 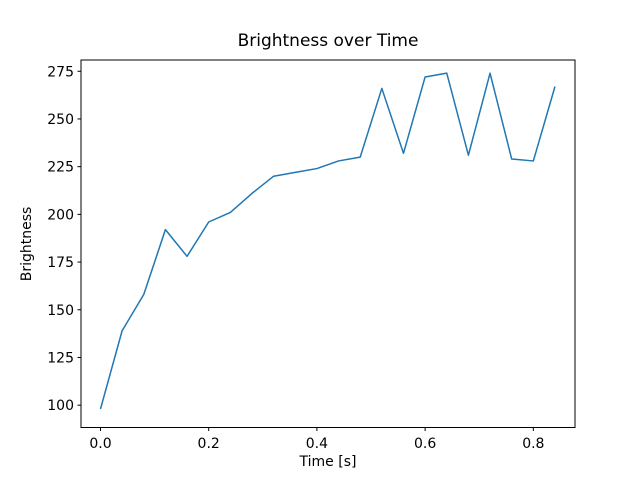 I want to click on y-axis: 100 125 150 175 200 225 250 275, so click(x=64, y=239).